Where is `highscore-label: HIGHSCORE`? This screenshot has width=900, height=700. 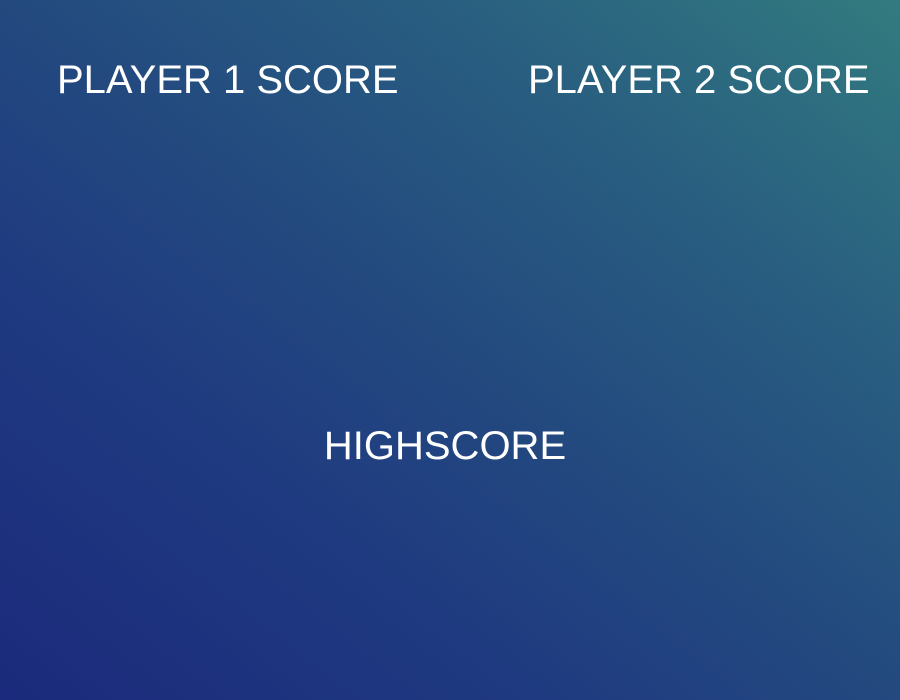
highscore-label: HIGHSCORE is located at coordinates (445, 446).